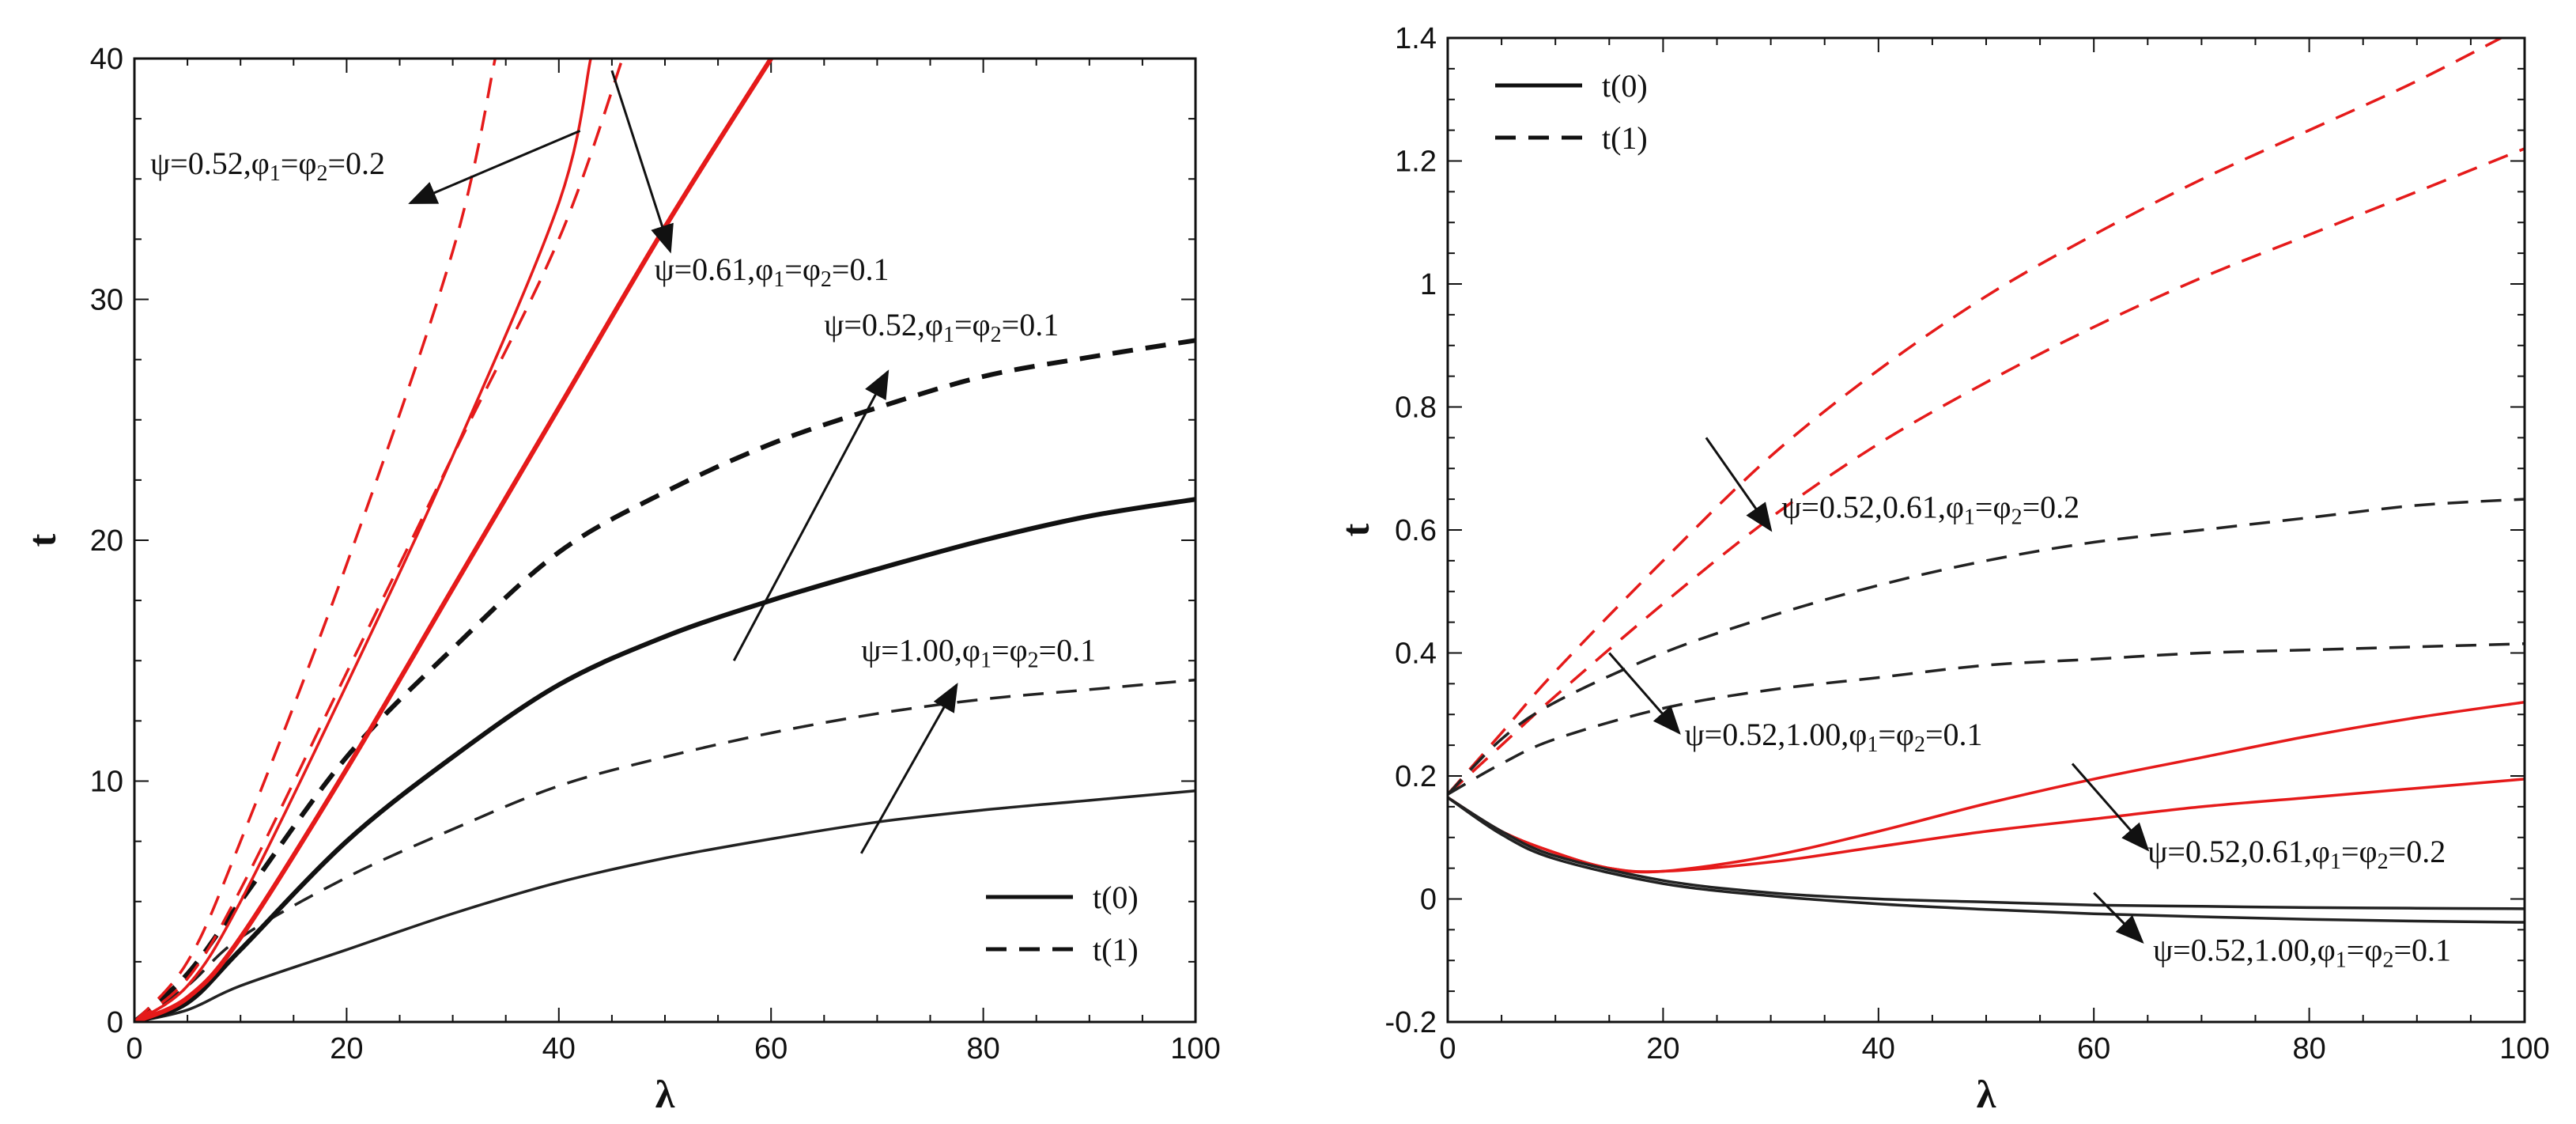  Describe the element at coordinates (106, 782) in the screenshot. I see `y-tick-label: 10` at that location.